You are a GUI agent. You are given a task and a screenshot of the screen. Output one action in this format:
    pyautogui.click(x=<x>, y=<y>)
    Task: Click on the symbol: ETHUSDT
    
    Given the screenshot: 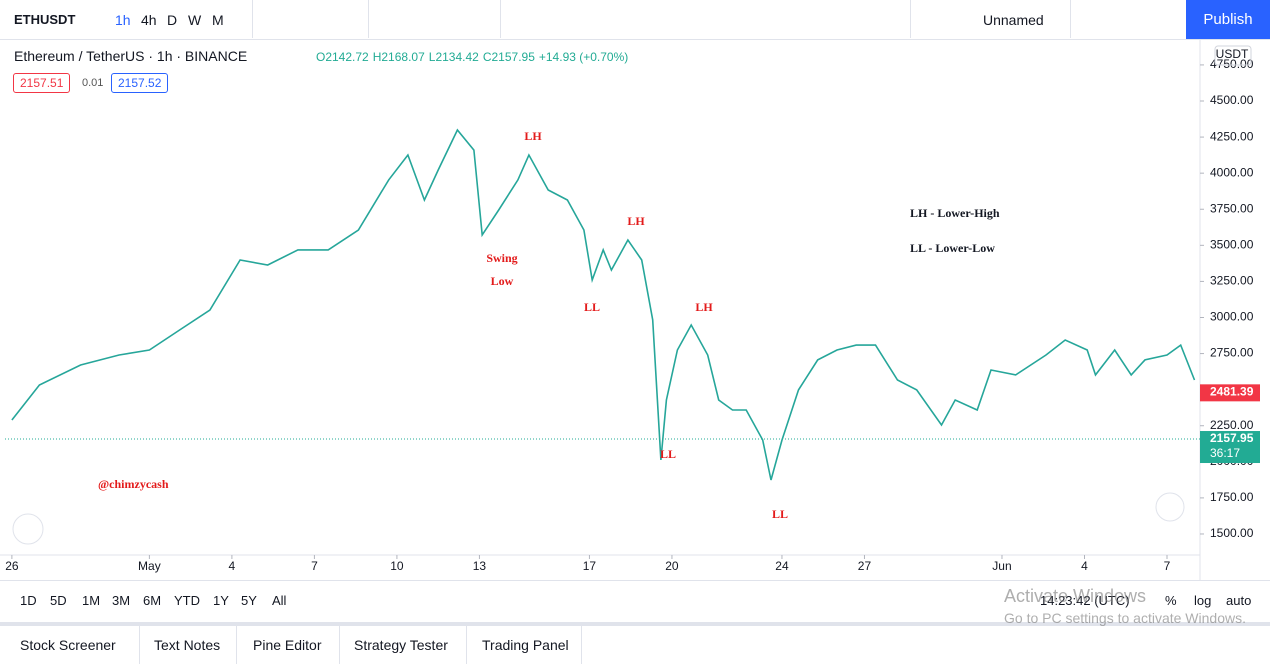 What is the action you would take?
    pyautogui.click(x=45, y=19)
    